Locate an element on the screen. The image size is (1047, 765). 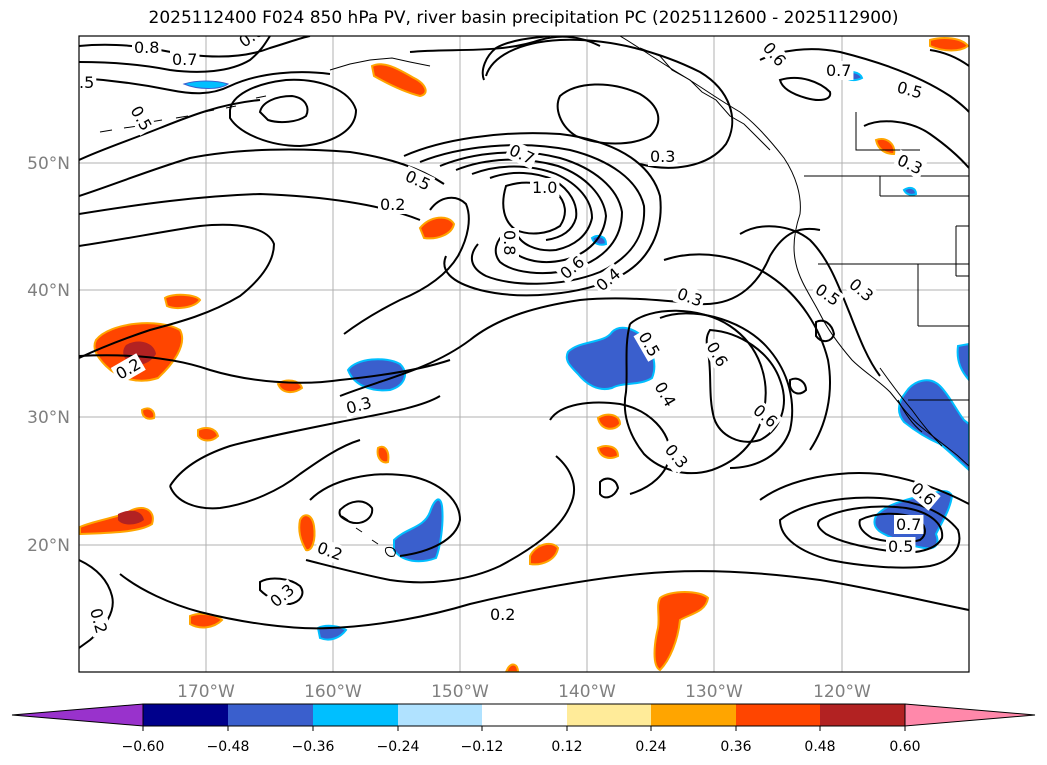
lat-tick-label: 30°N is located at coordinates (48, 418).